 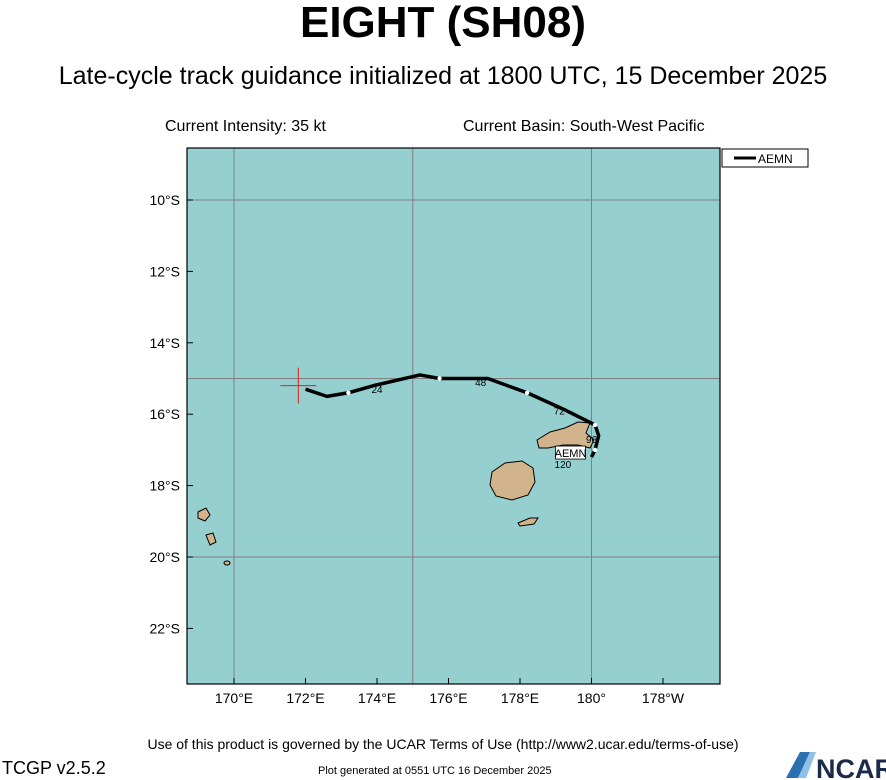 What do you see at coordinates (164, 343) in the screenshot?
I see `y-tick-label: 14°S` at bounding box center [164, 343].